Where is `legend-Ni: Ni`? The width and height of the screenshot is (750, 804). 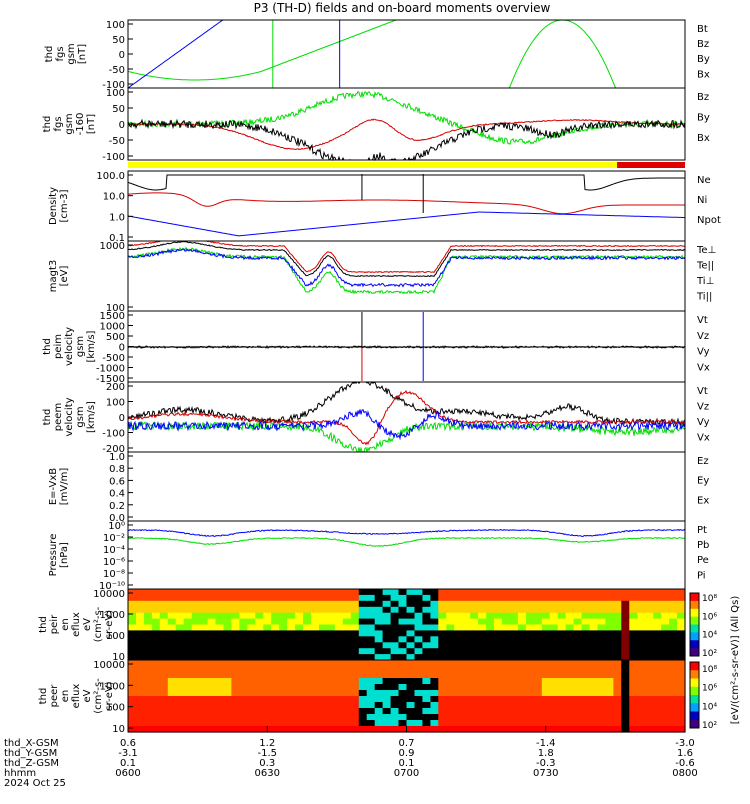 legend-Ni: Ni is located at coordinates (702, 200).